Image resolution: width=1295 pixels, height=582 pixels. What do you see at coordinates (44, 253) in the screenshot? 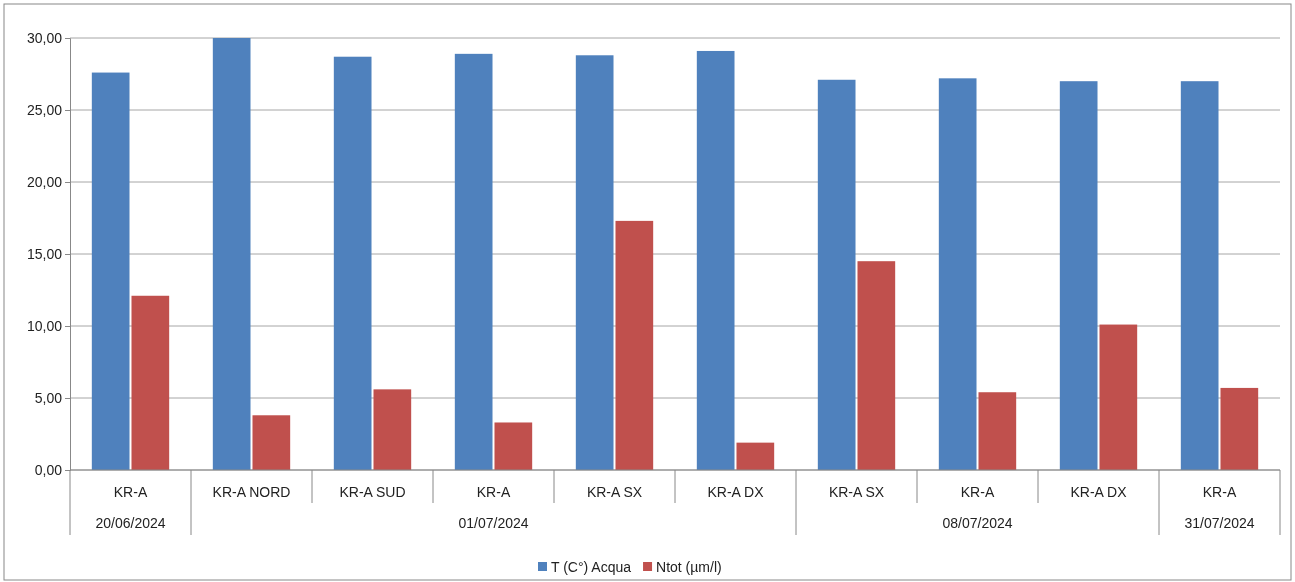
I see `y-tick-label: 15,00` at bounding box center [44, 253].